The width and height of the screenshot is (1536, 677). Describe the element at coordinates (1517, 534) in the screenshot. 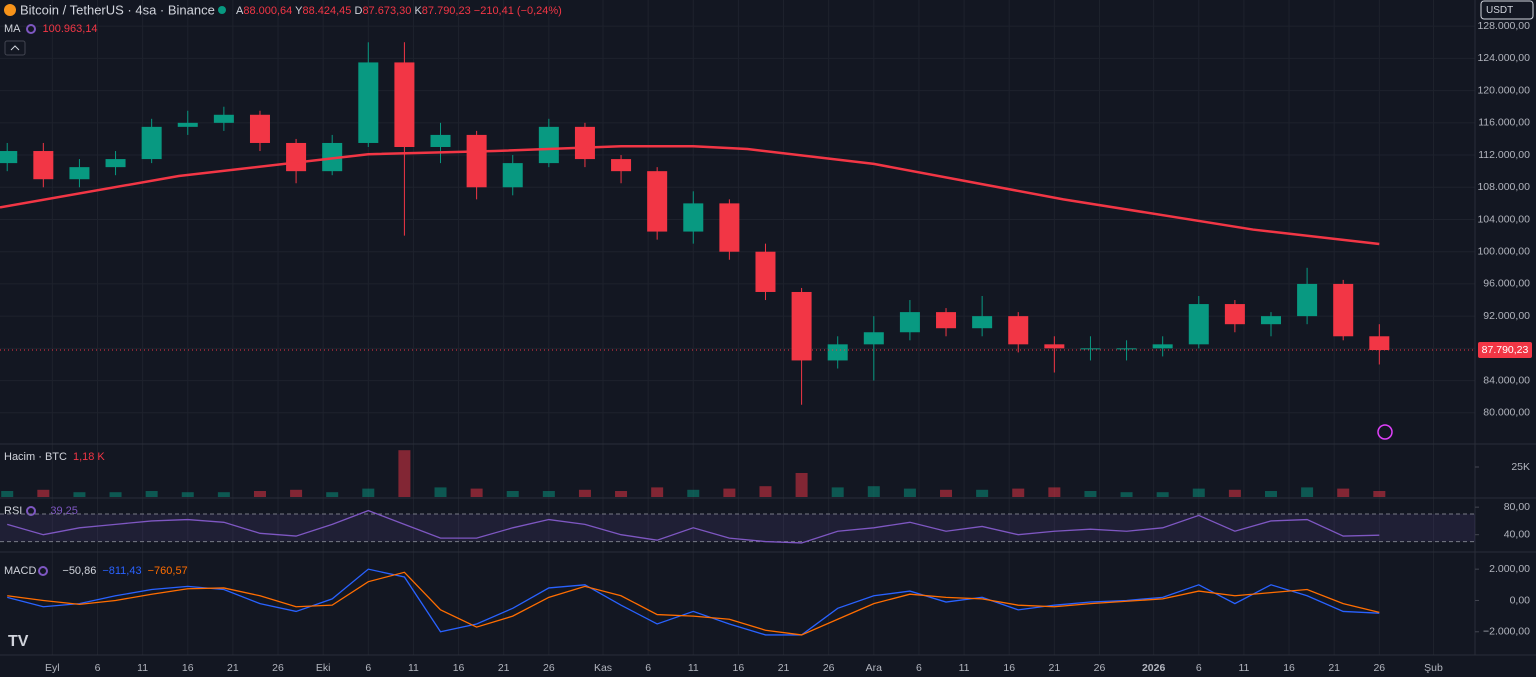

I see `y-tick-label: 40,00` at that location.